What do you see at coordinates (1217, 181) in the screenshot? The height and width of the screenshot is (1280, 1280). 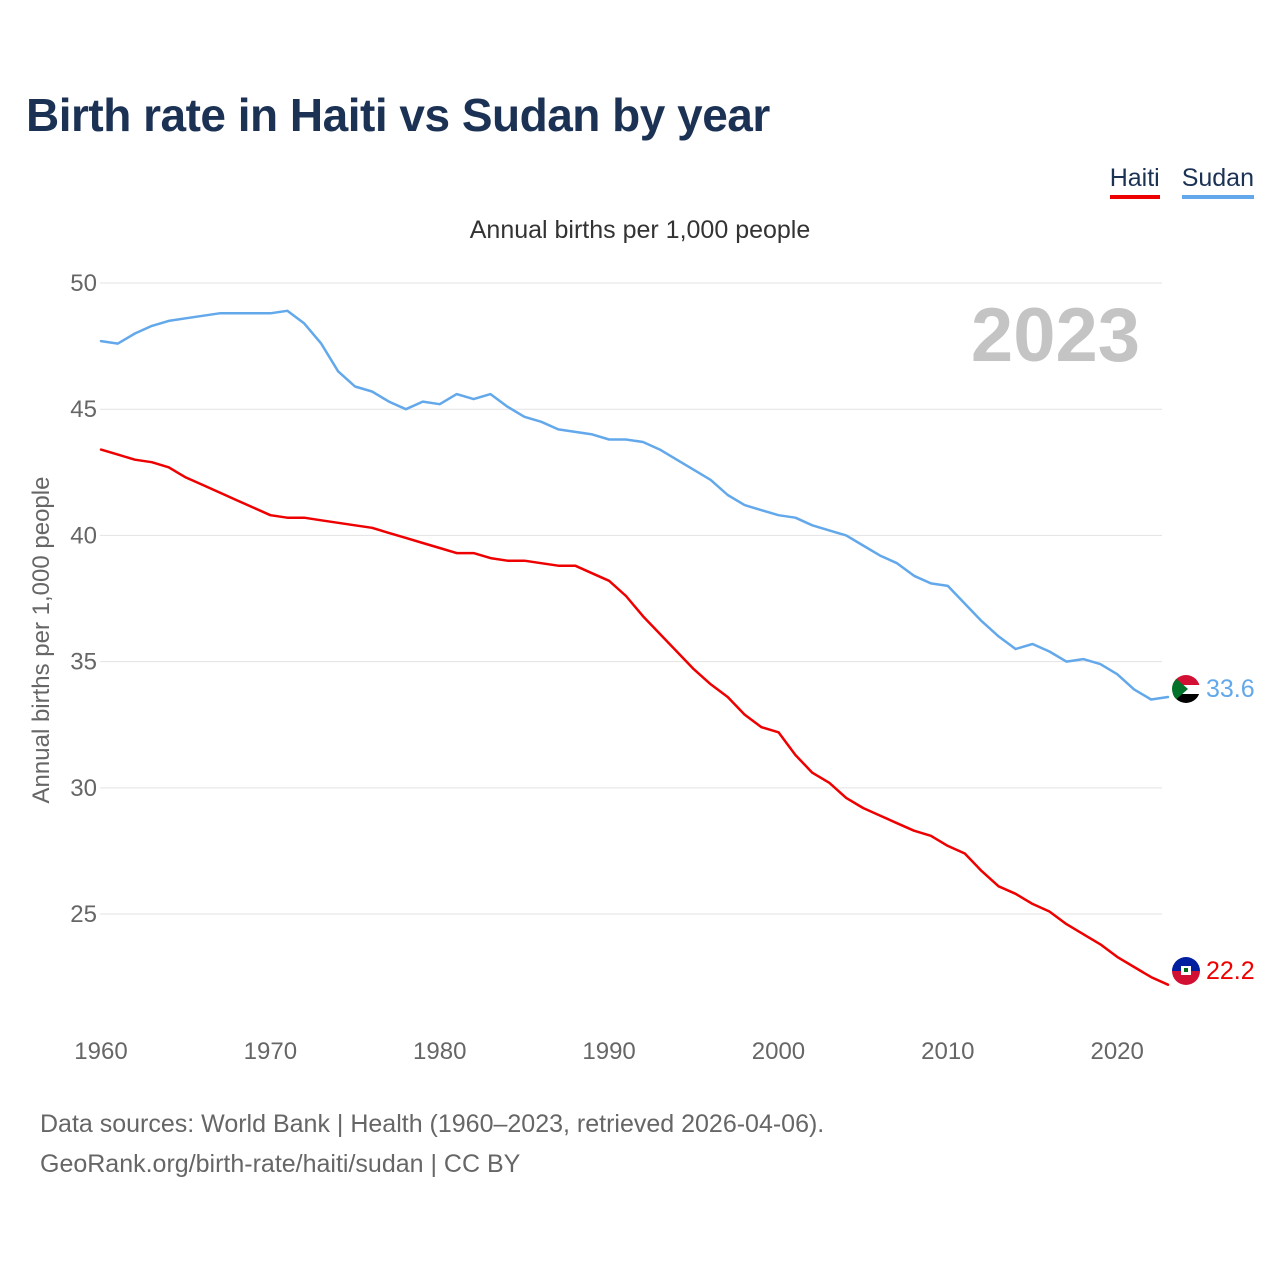 I see `legend-item-sudan: Sudan` at bounding box center [1217, 181].